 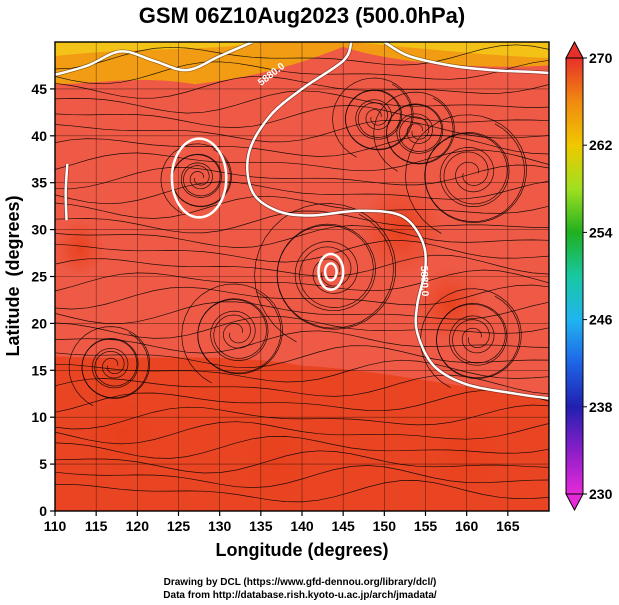 I want to click on colorbar-tick-label: 246, so click(x=601, y=320).